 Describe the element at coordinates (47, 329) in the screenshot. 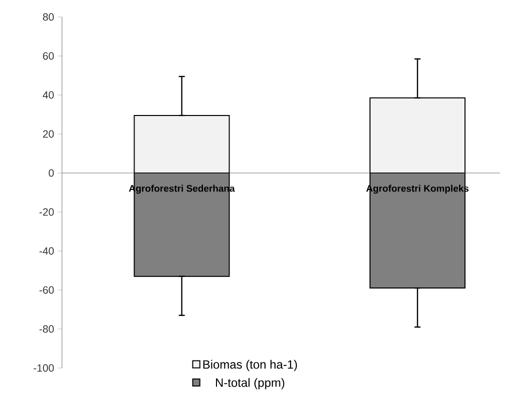

I see `y-tick-label: -80` at that location.